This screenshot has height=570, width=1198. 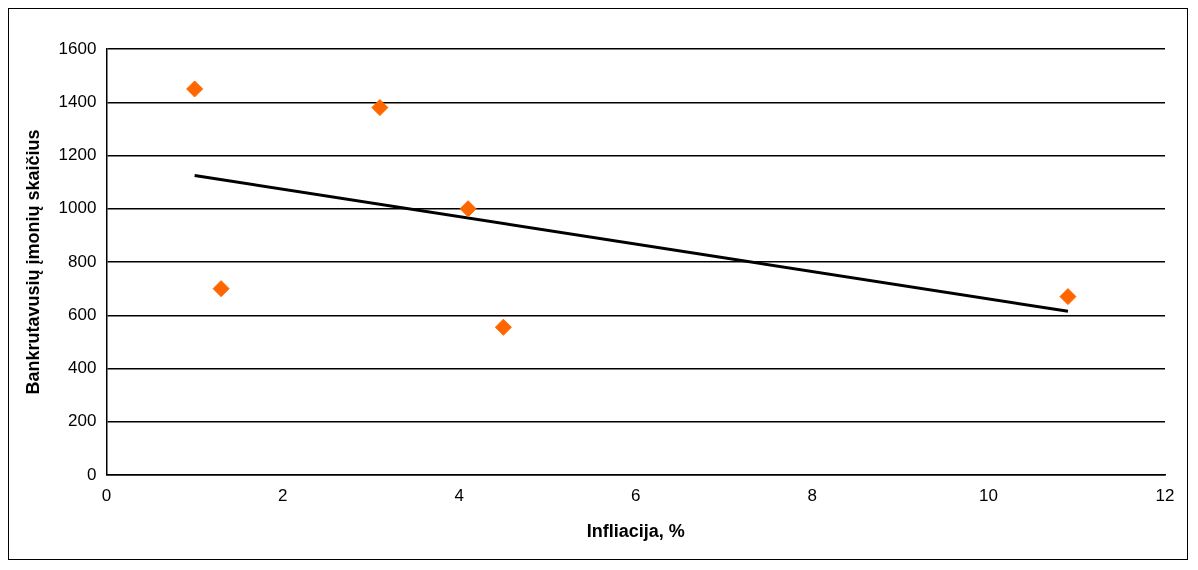 I want to click on y-tick-label: 0, so click(x=91, y=474).